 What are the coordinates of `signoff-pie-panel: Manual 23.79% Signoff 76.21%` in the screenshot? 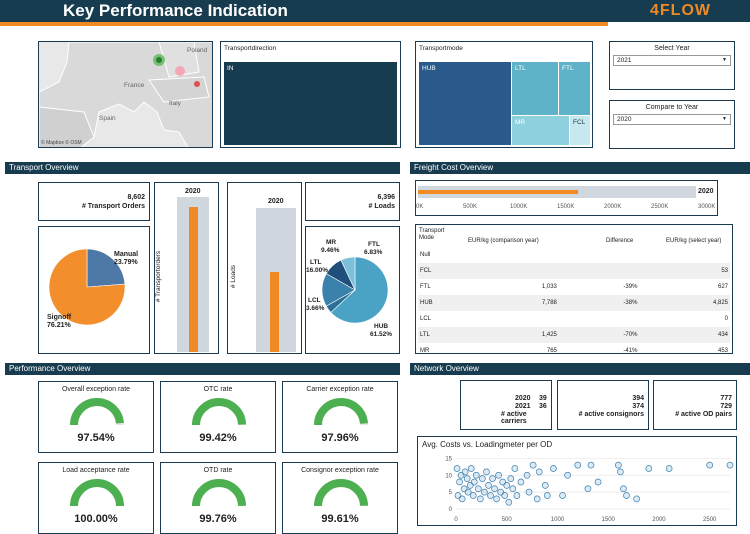 It's located at (94, 290).